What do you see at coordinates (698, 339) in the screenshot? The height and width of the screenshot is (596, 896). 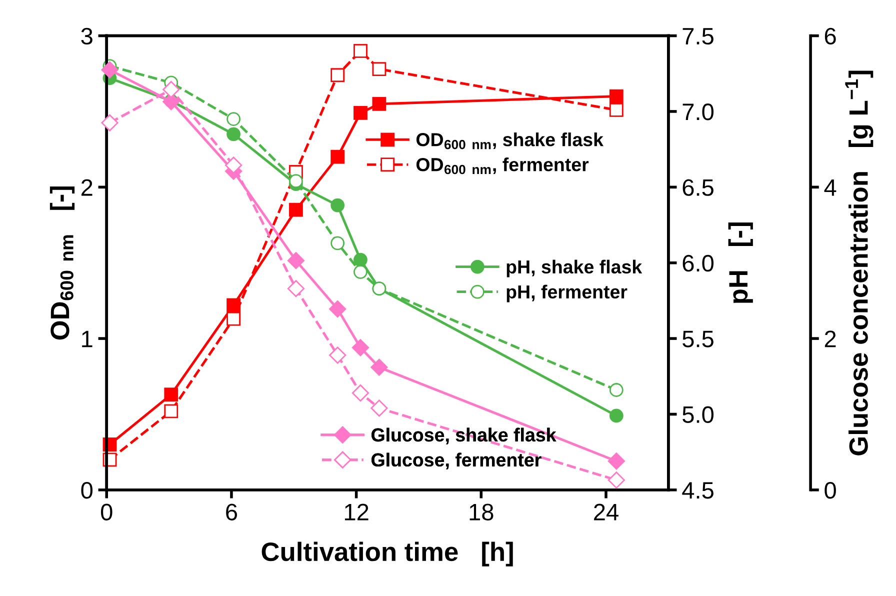 I see `y2-tick-label: 5.5` at bounding box center [698, 339].